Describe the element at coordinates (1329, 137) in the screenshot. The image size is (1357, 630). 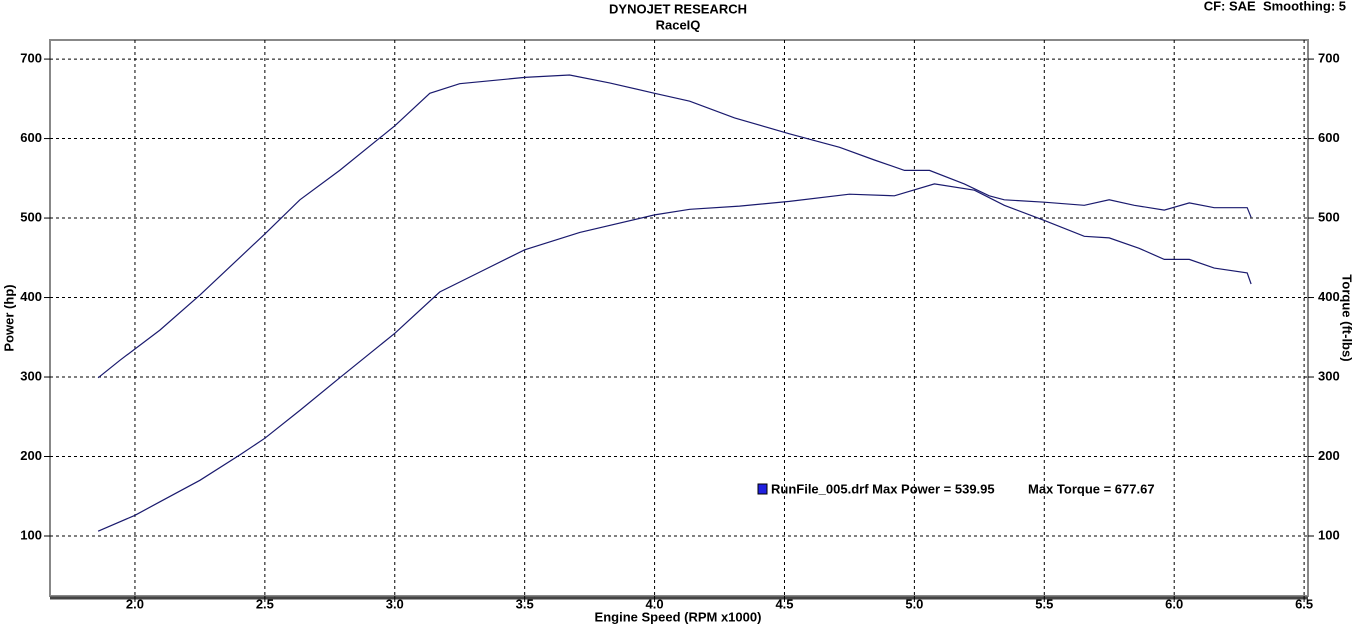
I see `y2-tick-label: 600` at that location.